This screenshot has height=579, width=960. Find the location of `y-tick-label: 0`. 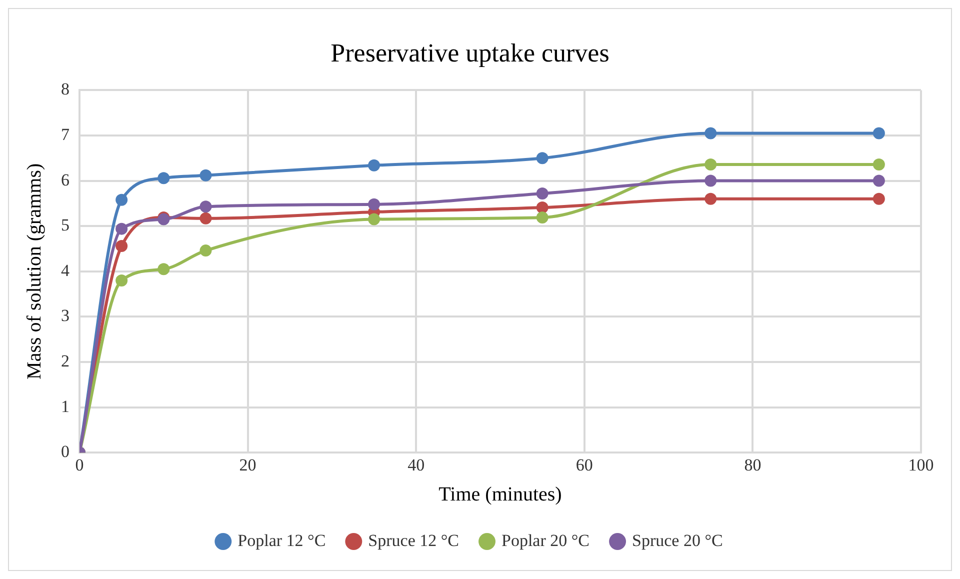

y-tick-label: 0 is located at coordinates (65, 452).